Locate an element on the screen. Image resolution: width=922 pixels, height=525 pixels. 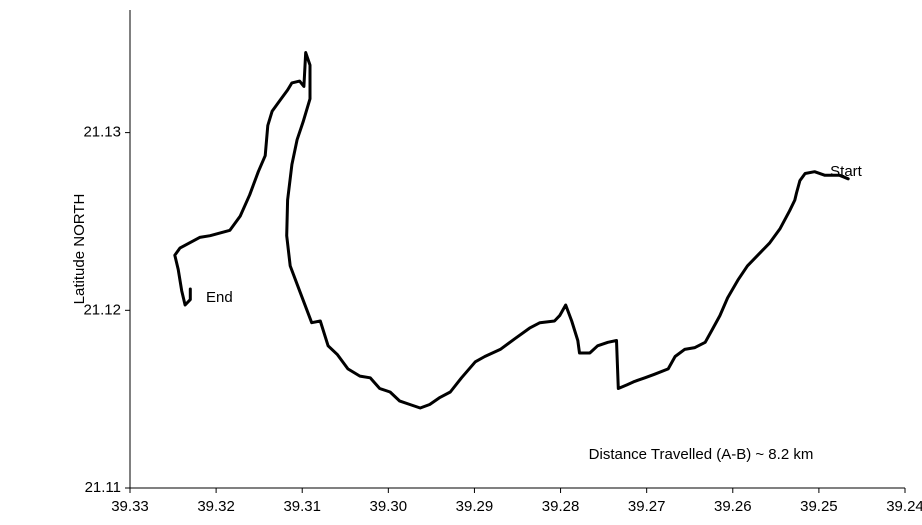
x-tick-label: 39.27 is located at coordinates (647, 506).